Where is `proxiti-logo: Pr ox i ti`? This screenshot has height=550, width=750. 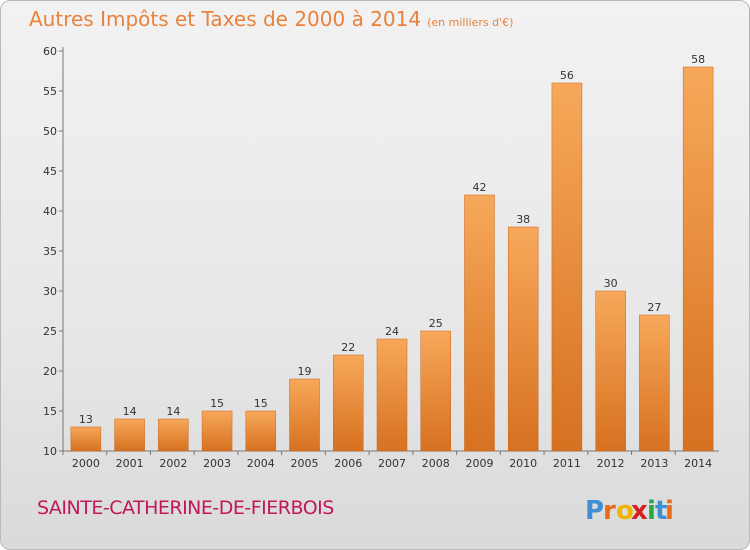
proxiti-logo: Pr ox i ti is located at coordinates (629, 511).